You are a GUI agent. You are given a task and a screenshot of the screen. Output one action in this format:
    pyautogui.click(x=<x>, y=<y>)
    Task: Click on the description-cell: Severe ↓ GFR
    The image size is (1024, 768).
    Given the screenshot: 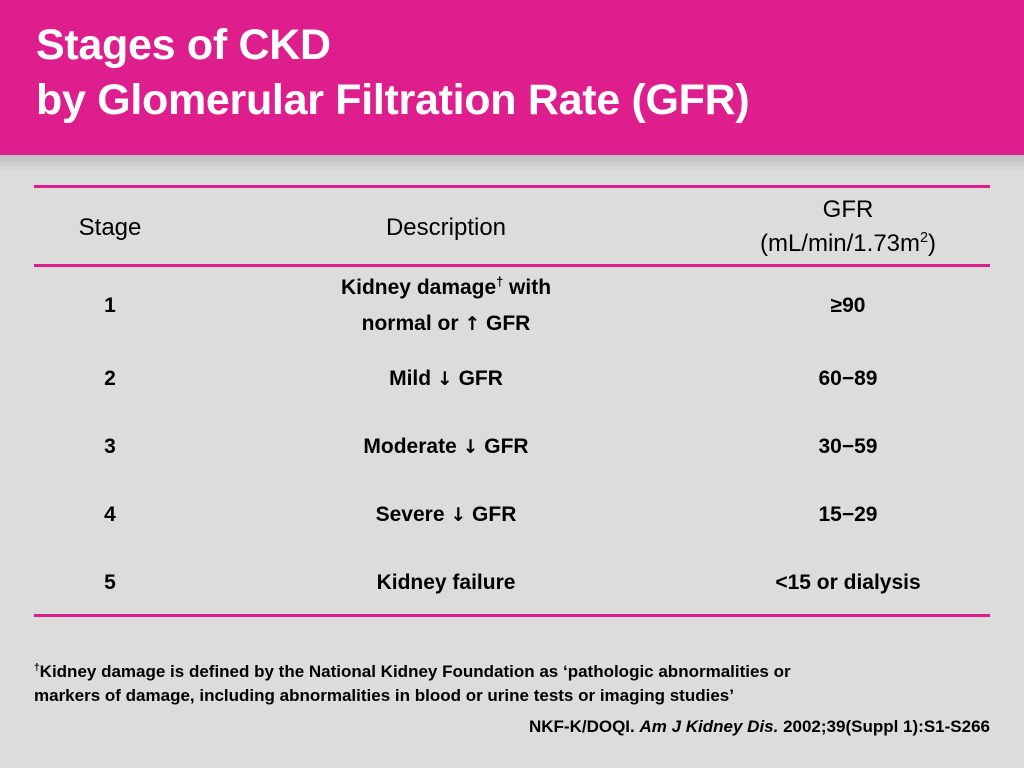 What is the action you would take?
    pyautogui.click(x=446, y=515)
    